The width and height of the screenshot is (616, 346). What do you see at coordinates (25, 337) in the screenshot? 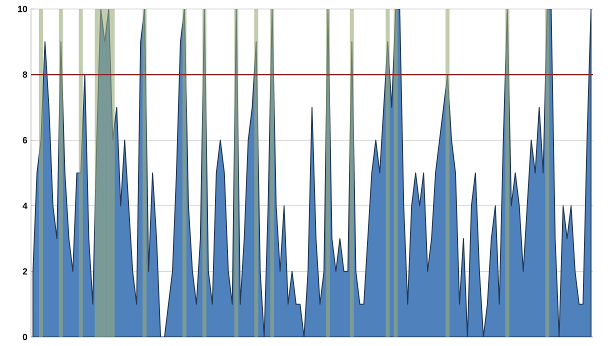
I see `y-tick-label: 0` at bounding box center [25, 337].